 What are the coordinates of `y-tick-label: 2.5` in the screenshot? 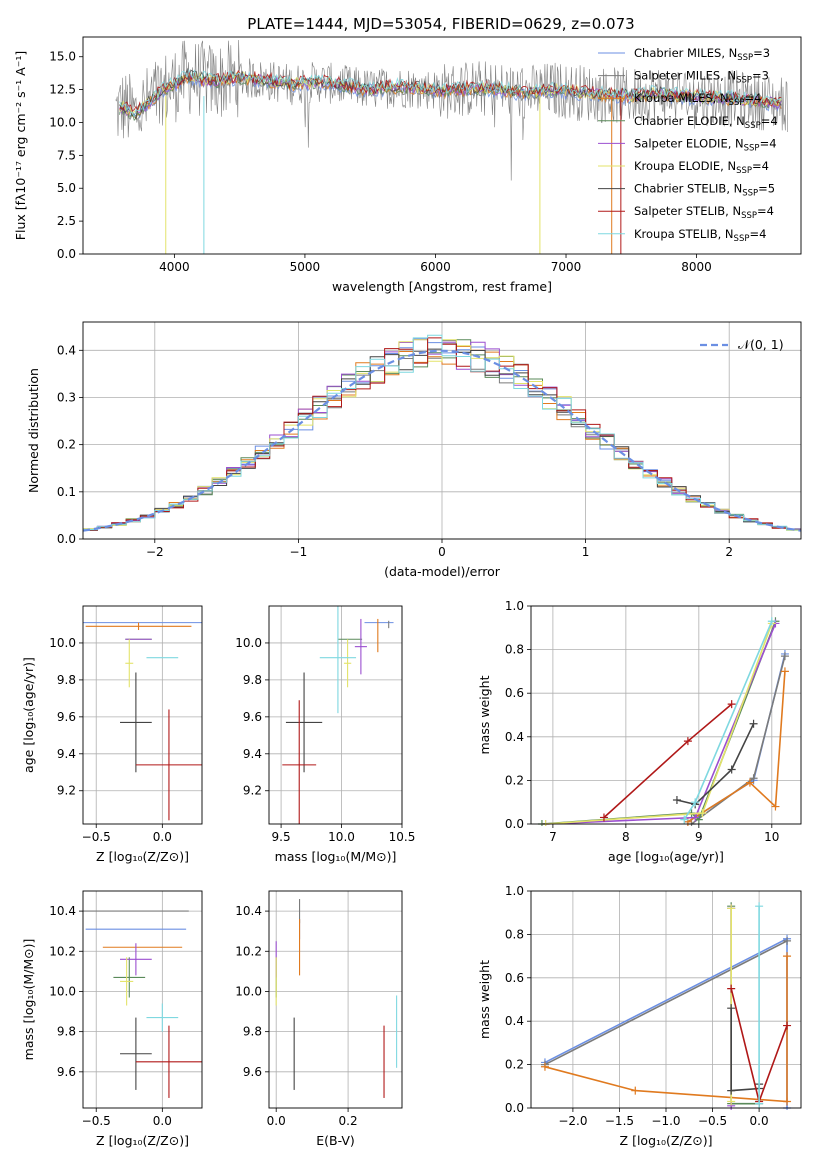 It's located at (66, 221).